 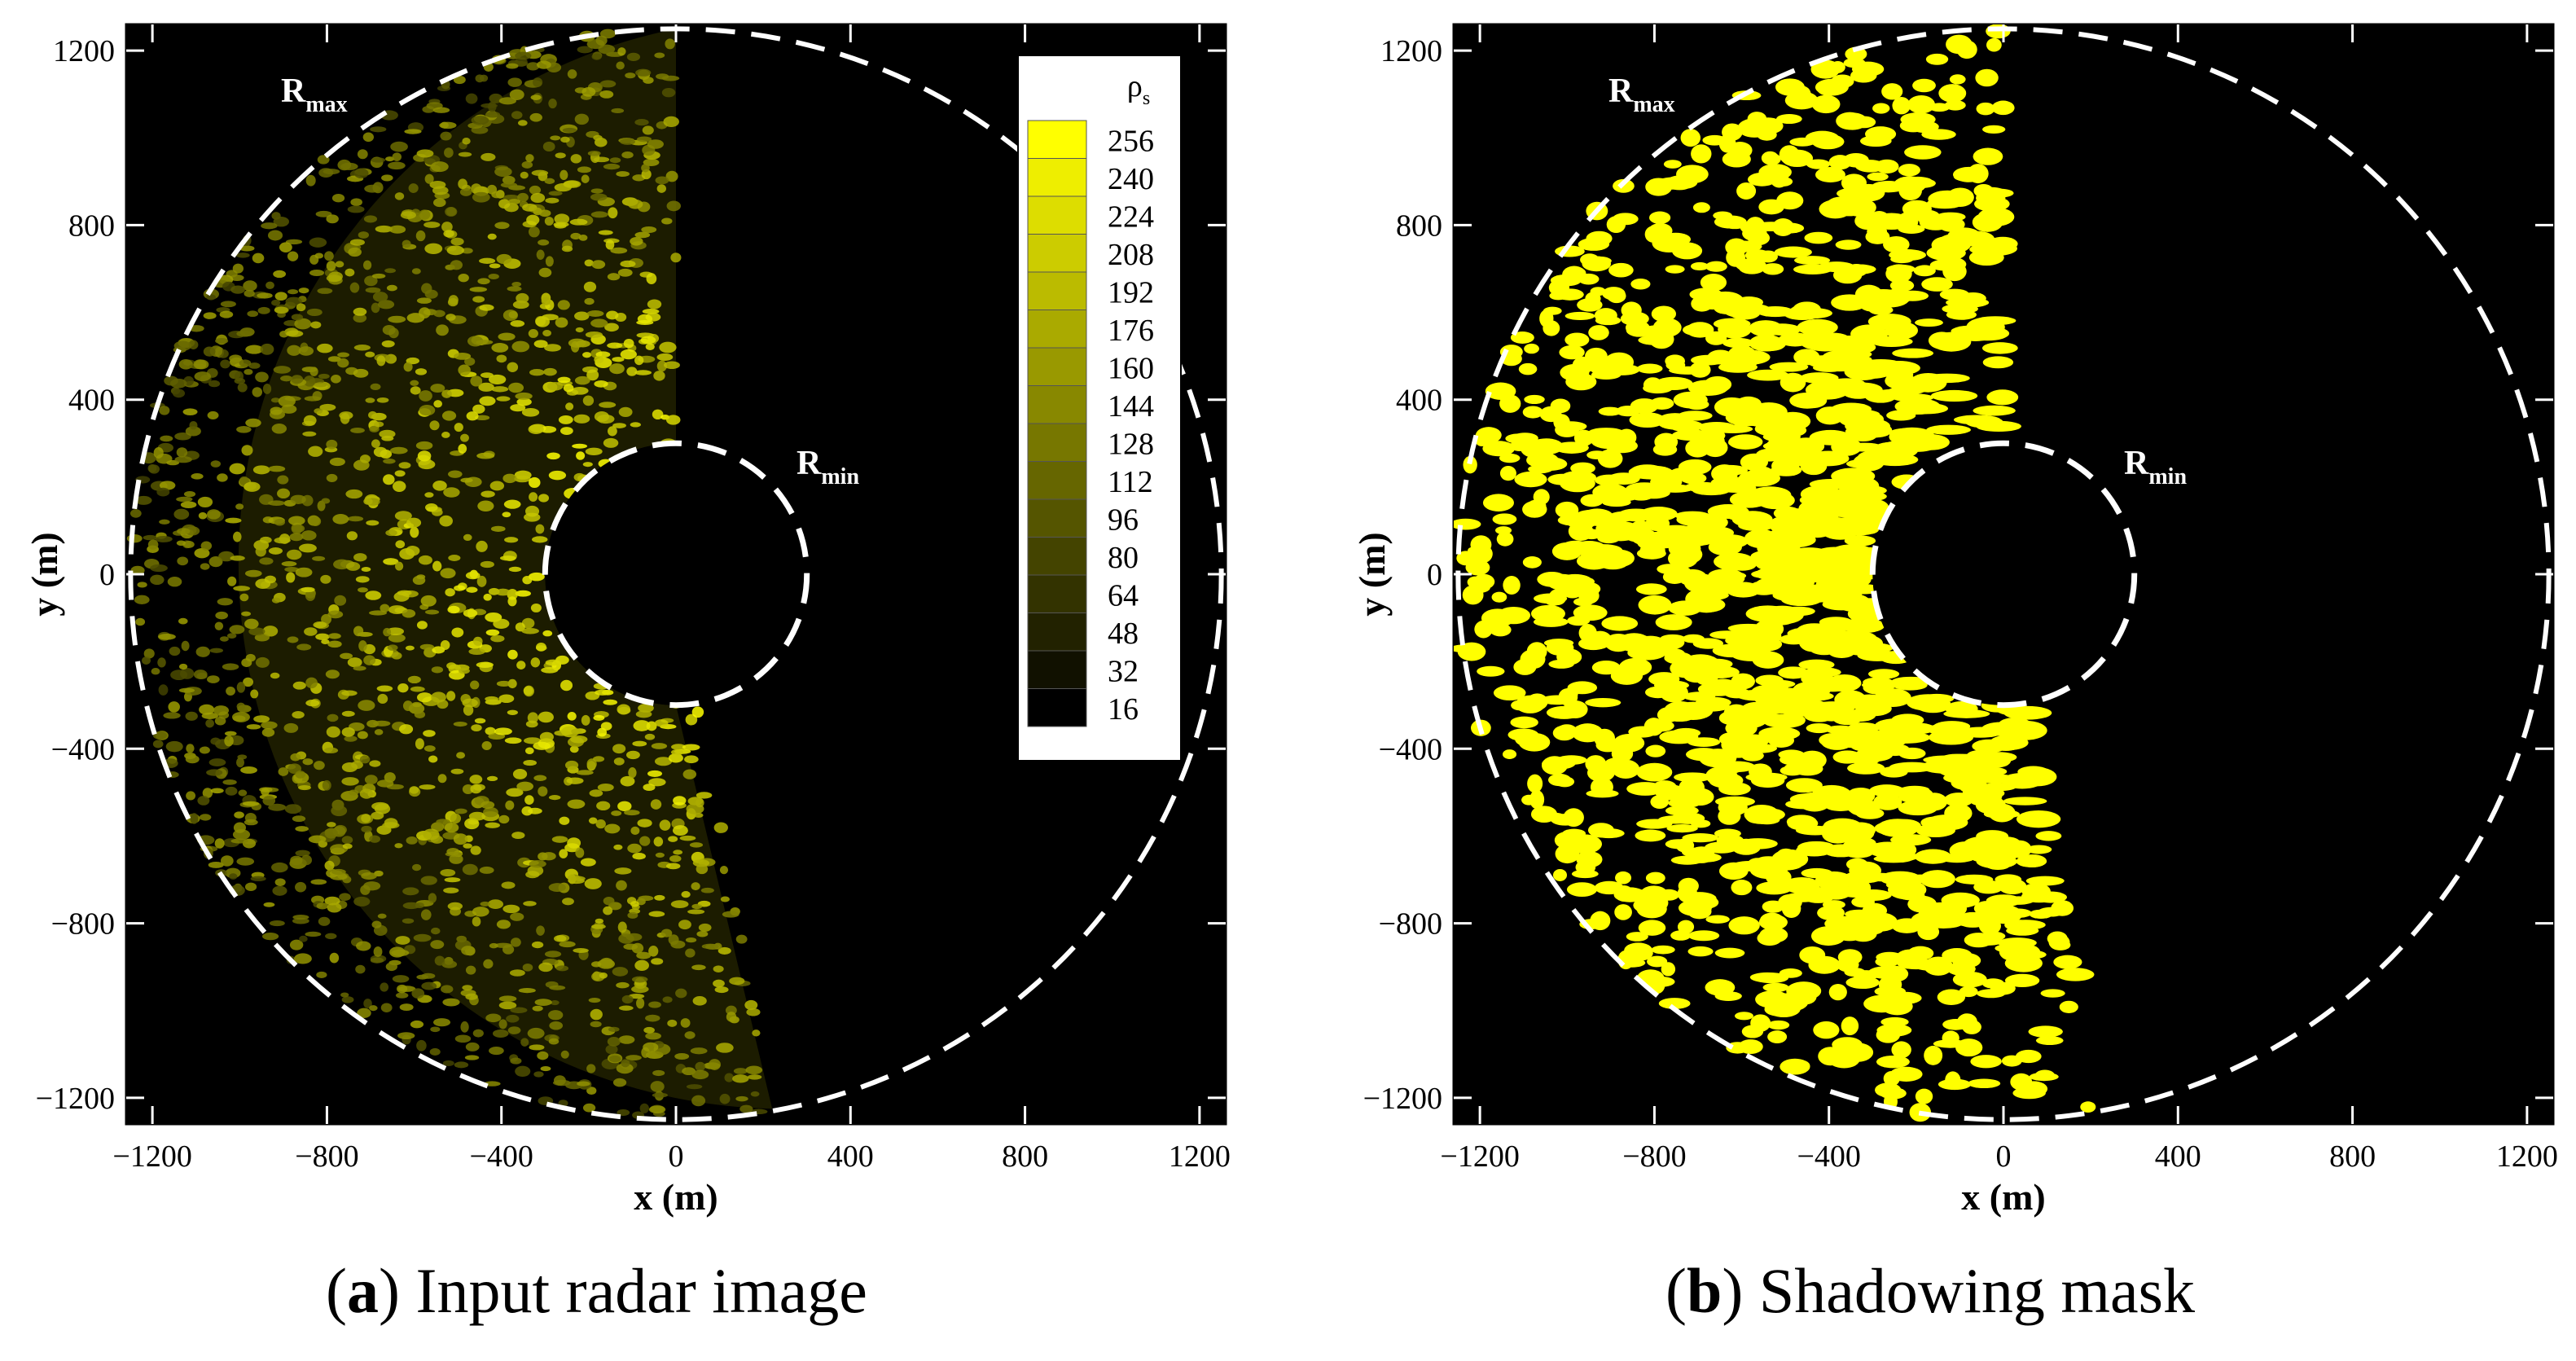 I want to click on colorbar-label: 176, so click(x=1131, y=331).